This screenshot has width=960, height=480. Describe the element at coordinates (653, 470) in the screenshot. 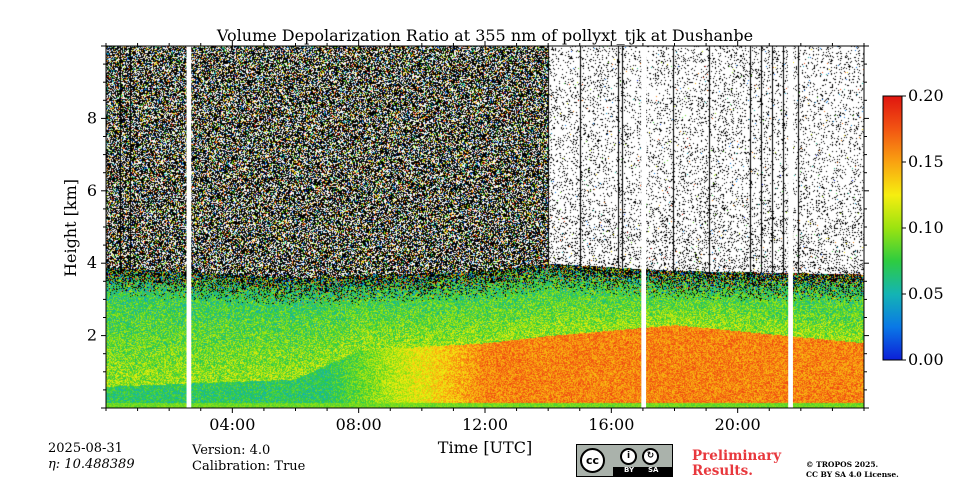

I see `sa-label: SA` at that location.